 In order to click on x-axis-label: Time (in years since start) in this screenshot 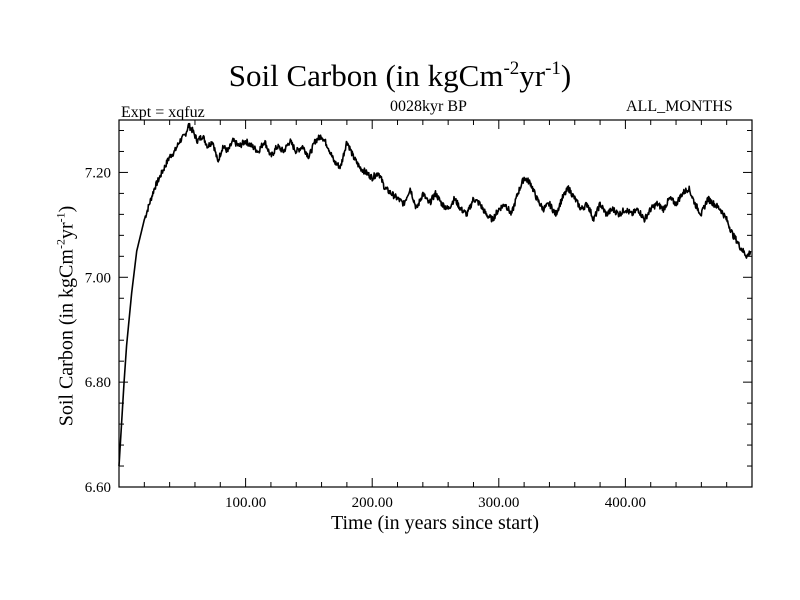, I will do `click(435, 523)`.